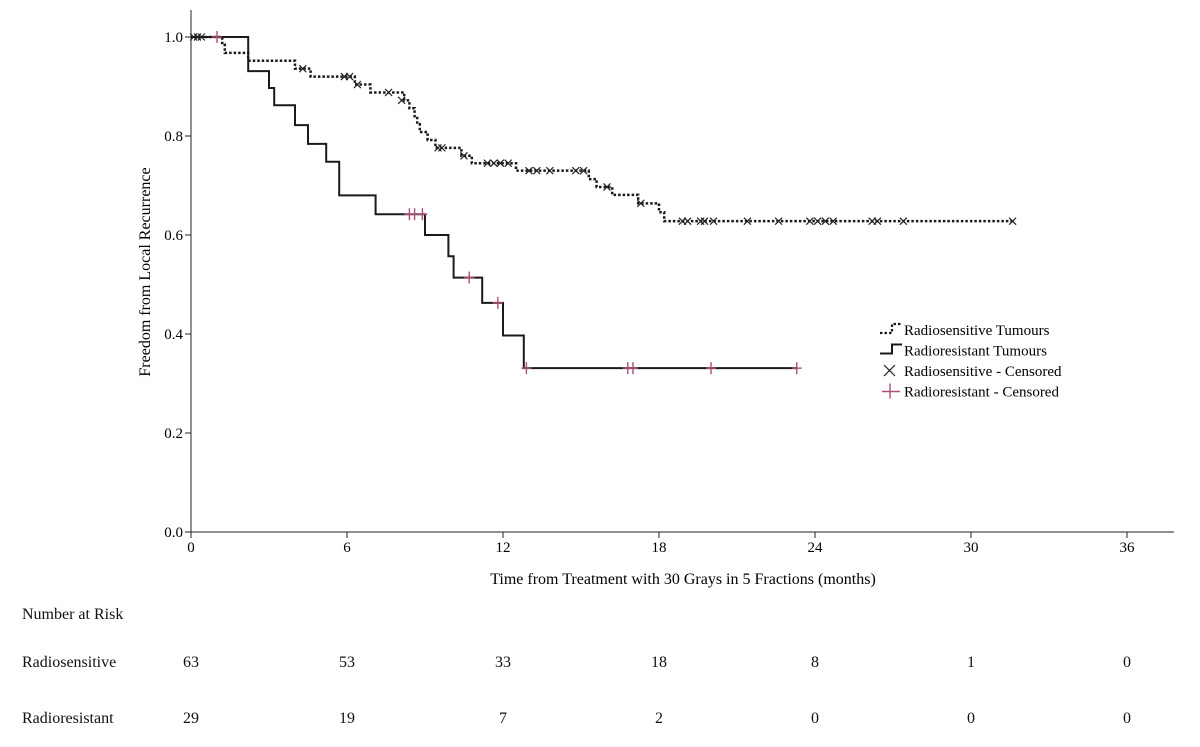  I want to click on y-tick-label: 0.8, so click(173, 137).